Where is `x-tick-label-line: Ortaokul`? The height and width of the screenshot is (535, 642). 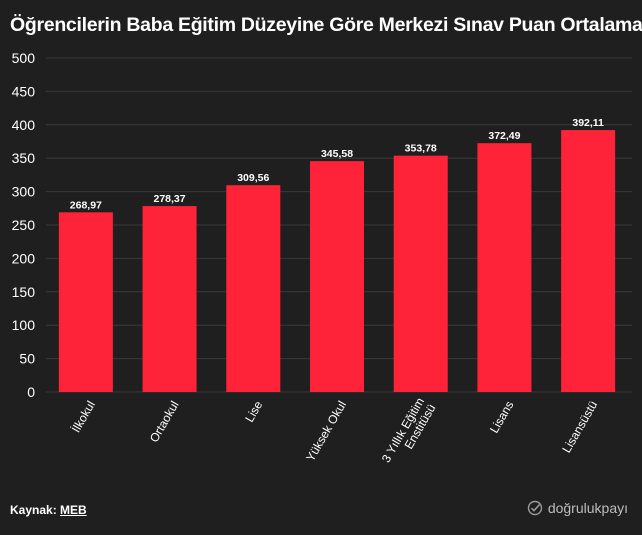 x-tick-label-line: Ortaokul is located at coordinates (164, 422).